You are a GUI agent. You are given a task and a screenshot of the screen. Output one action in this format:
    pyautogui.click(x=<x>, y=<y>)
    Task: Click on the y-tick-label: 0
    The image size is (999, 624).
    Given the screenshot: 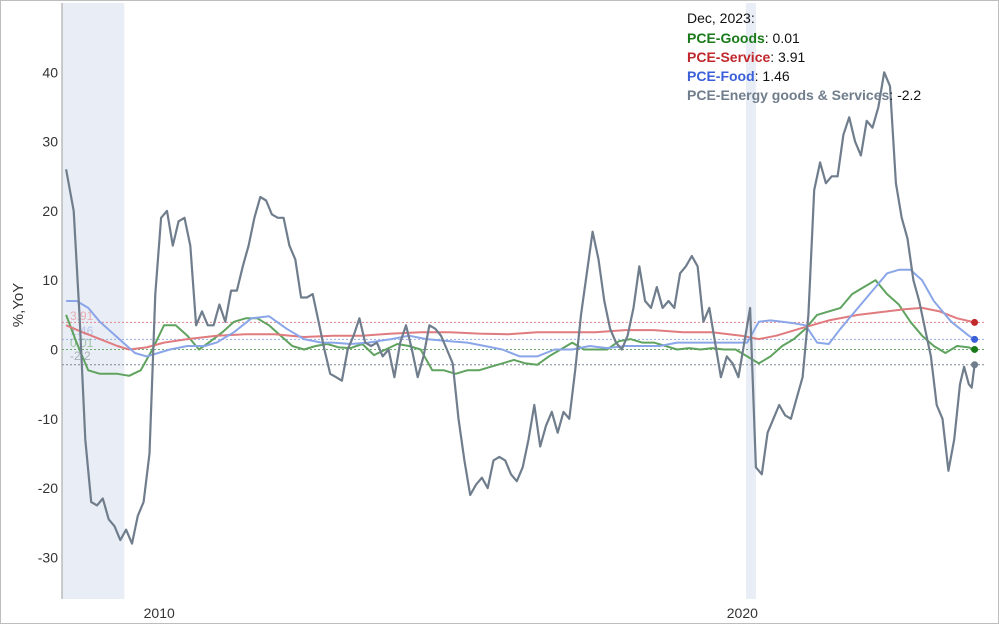 What is the action you would take?
    pyautogui.click(x=54, y=350)
    